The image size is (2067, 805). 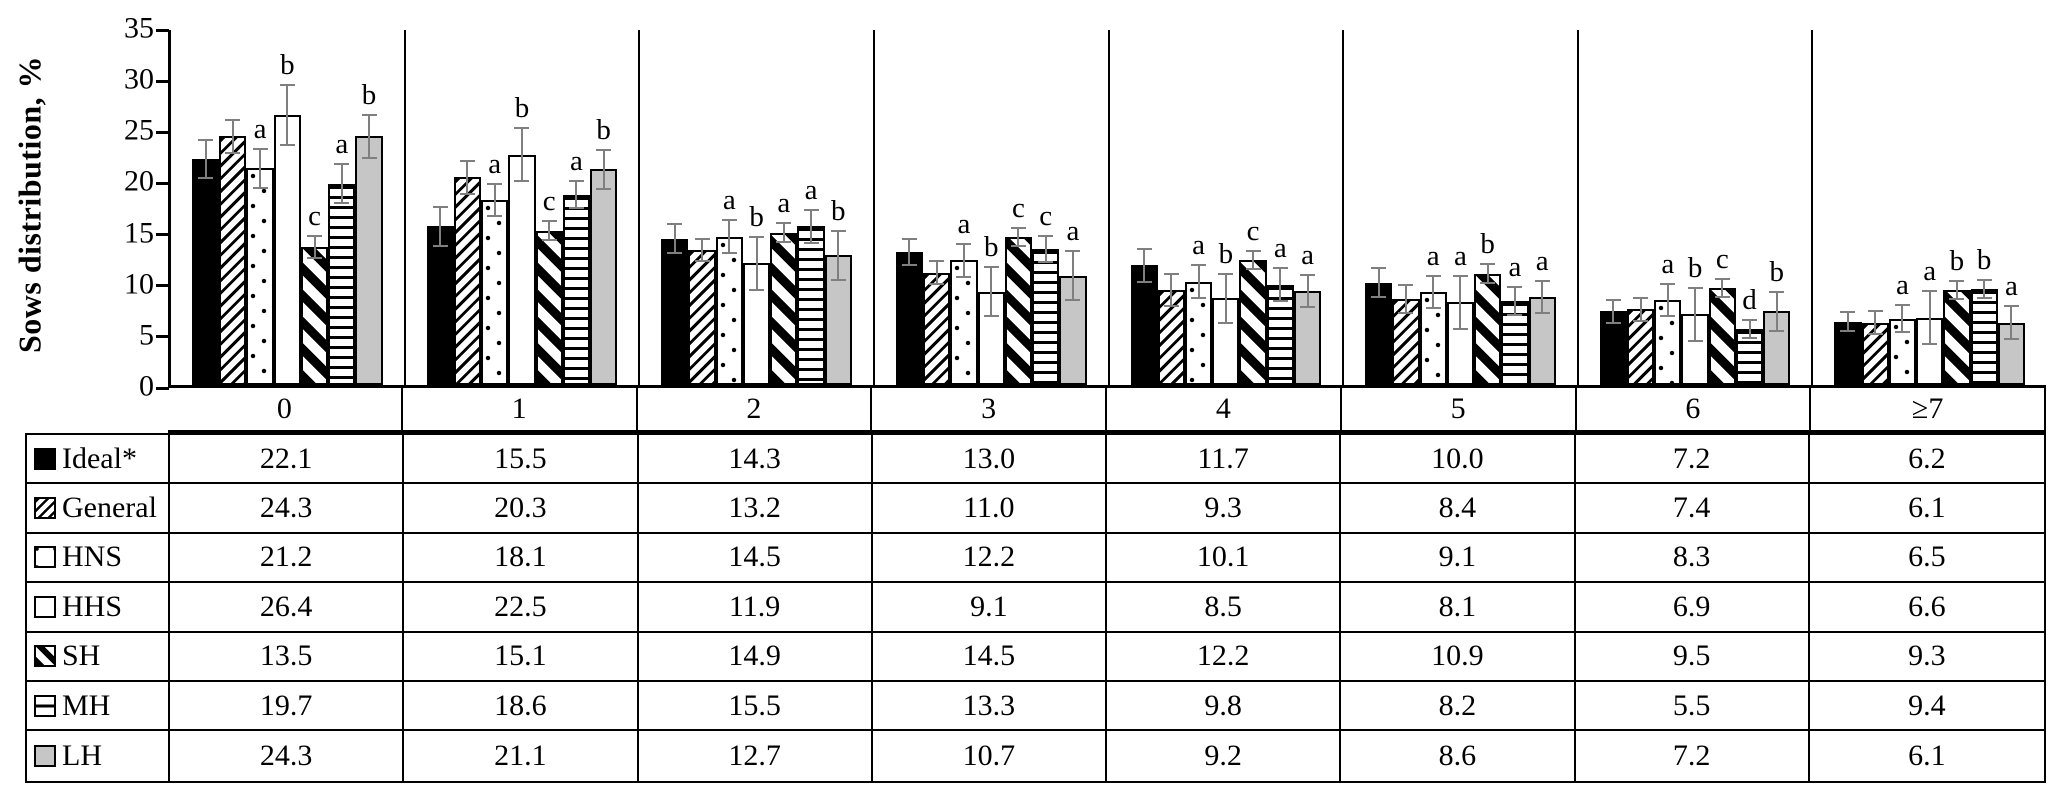 What do you see at coordinates (1253, 207) in the screenshot?
I see `bar-slot: c` at bounding box center [1253, 207].